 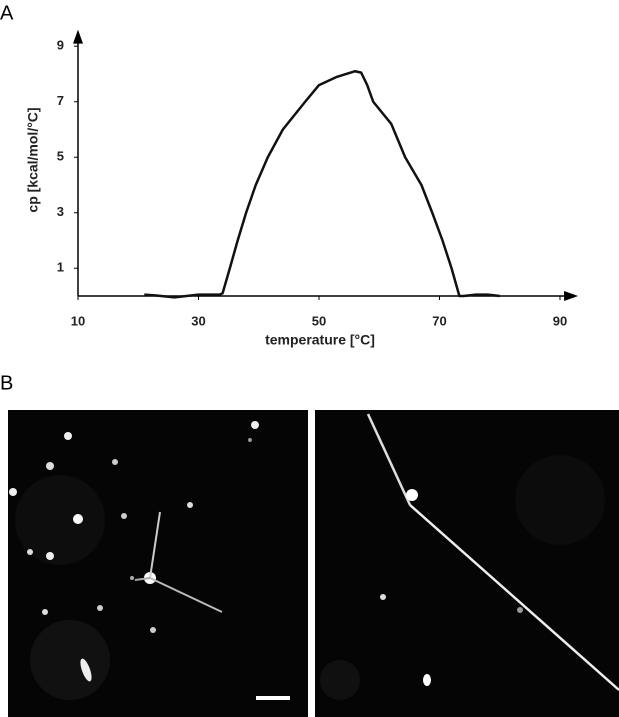 What do you see at coordinates (78, 320) in the screenshot?
I see `x-tick-label: 10` at bounding box center [78, 320].